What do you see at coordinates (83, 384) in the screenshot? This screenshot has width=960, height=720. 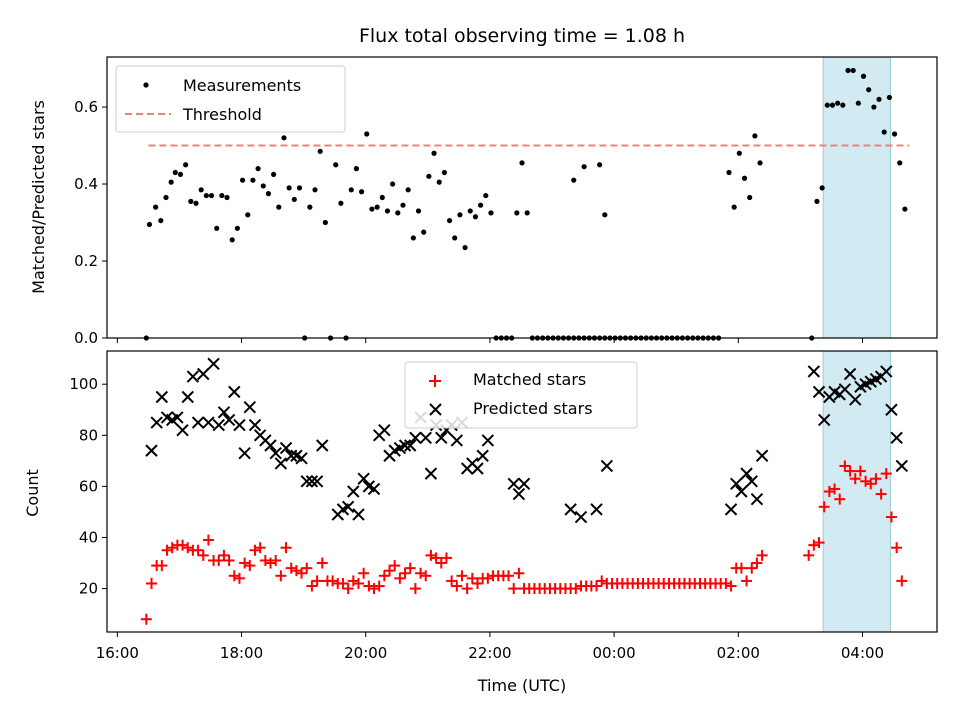 I see `bottom-y-tick-label: 100` at bounding box center [83, 384].